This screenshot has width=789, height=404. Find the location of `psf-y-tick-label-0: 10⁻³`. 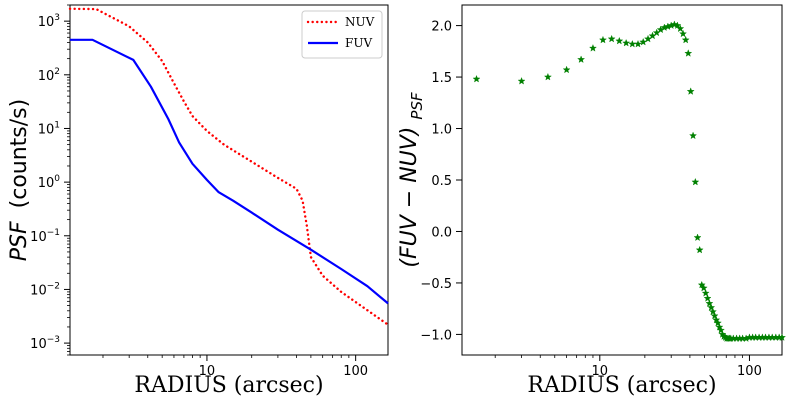

psf-y-tick-label-0: 10⁻³ is located at coordinates (45, 343).